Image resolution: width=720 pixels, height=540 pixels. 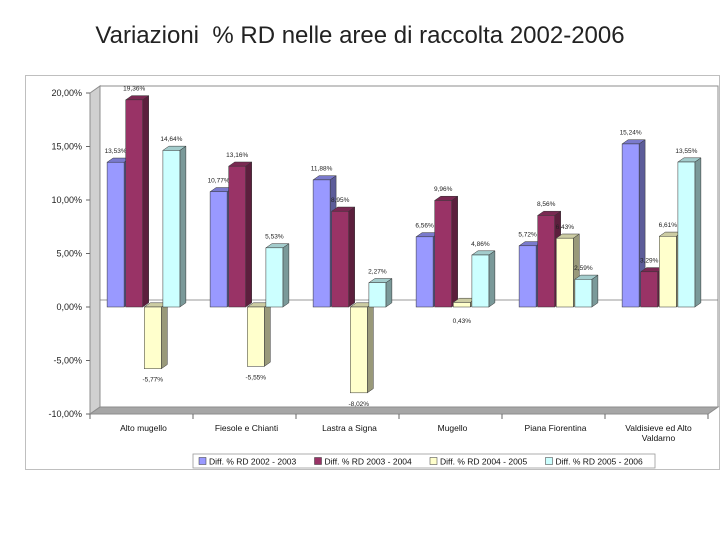 What do you see at coordinates (358, 404) in the screenshot?
I see `data-label: -8,02%` at bounding box center [358, 404].